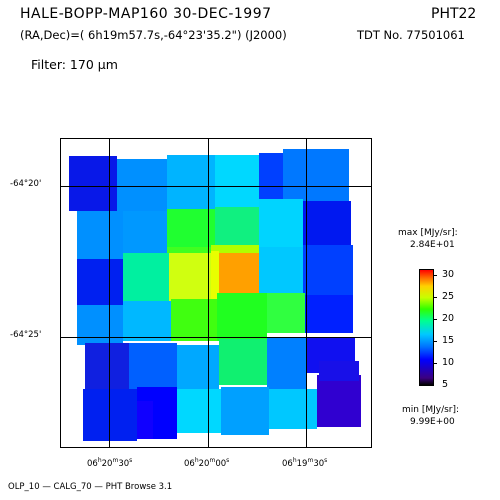  I want to click on filter-label: Filter: 170 μm, so click(74, 64).